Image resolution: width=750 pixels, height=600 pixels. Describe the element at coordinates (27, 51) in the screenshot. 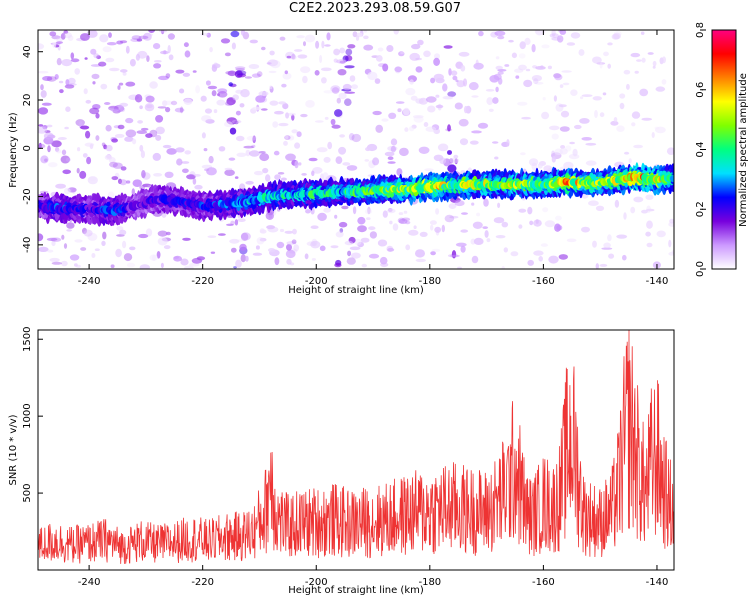

I see `top-y-tick-label: 40` at that location.